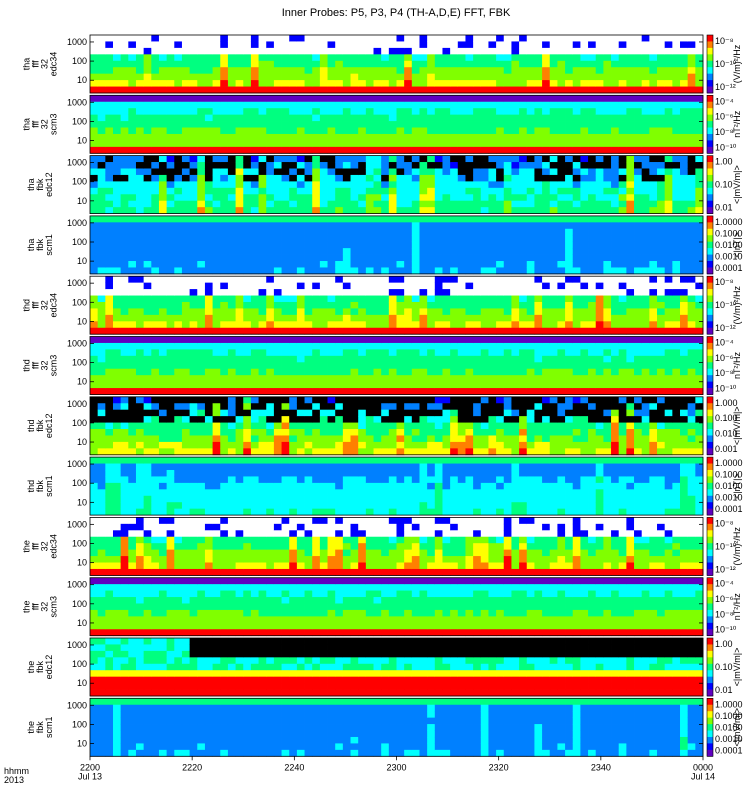 The height and width of the screenshot is (800, 750). Describe the element at coordinates (54, 305) in the screenshot. I see `panel-label-line: edc34` at that location.